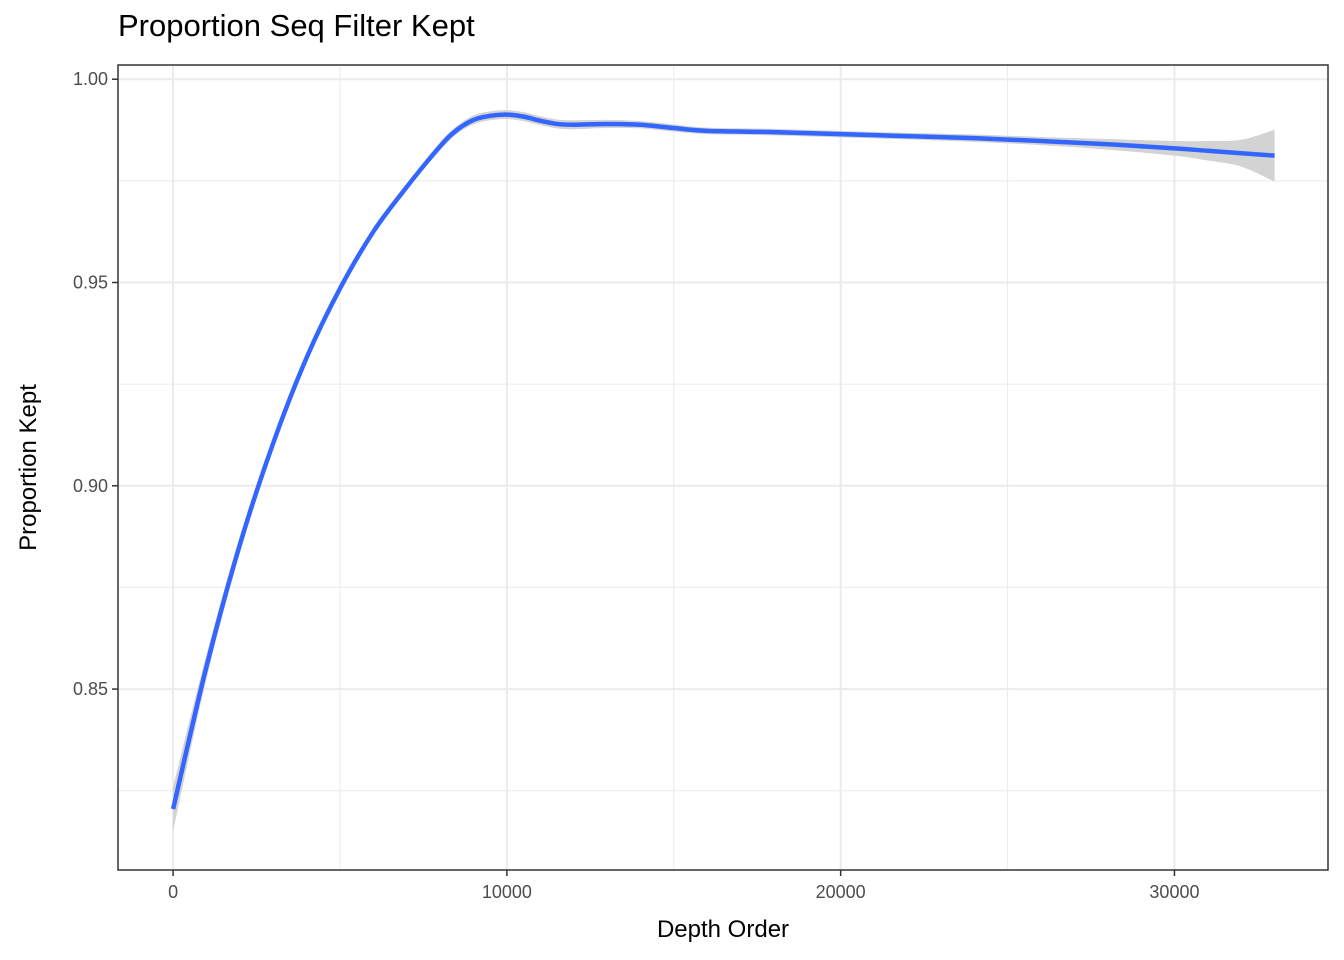 The height and width of the screenshot is (960, 1344). Describe the element at coordinates (723, 929) in the screenshot. I see `x-axis-title: Depth Order` at that location.